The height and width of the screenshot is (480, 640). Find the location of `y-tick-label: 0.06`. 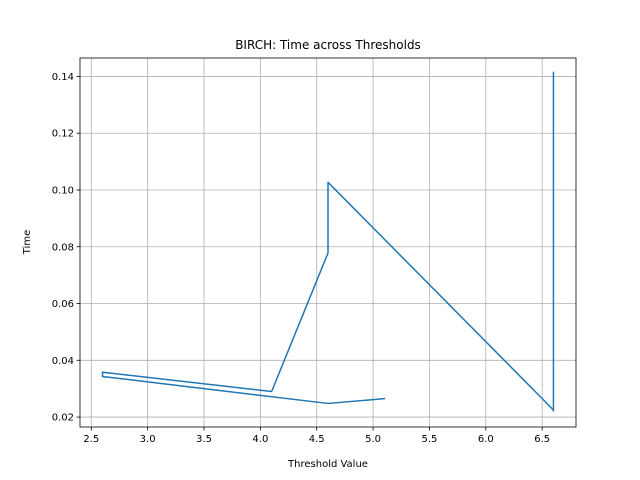

y-tick-label: 0.06 is located at coordinates (63, 304).